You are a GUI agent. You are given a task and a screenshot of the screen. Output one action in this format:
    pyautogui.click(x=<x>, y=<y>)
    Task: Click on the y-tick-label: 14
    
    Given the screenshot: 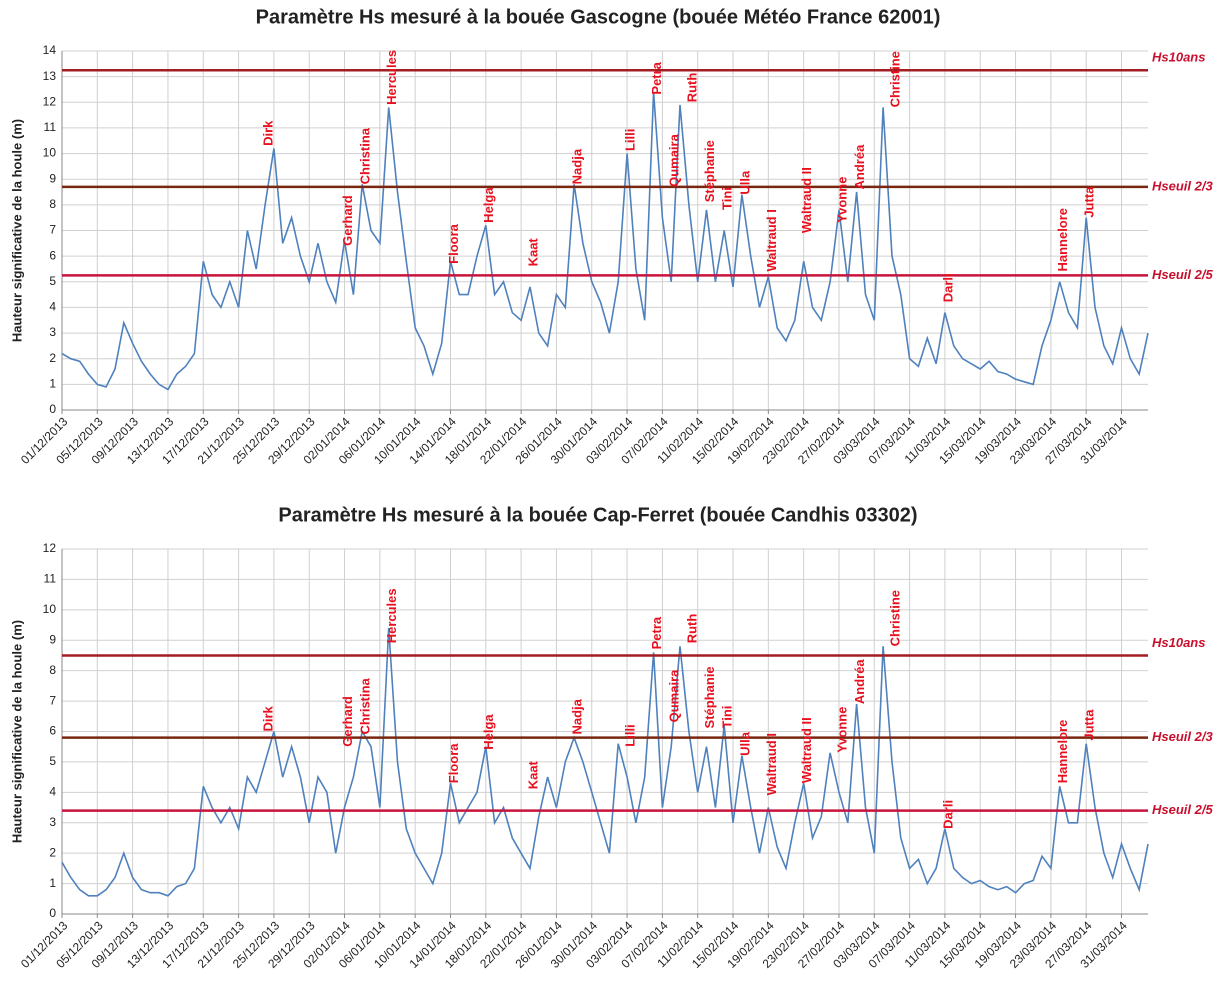 What is the action you would take?
    pyautogui.click(x=50, y=50)
    